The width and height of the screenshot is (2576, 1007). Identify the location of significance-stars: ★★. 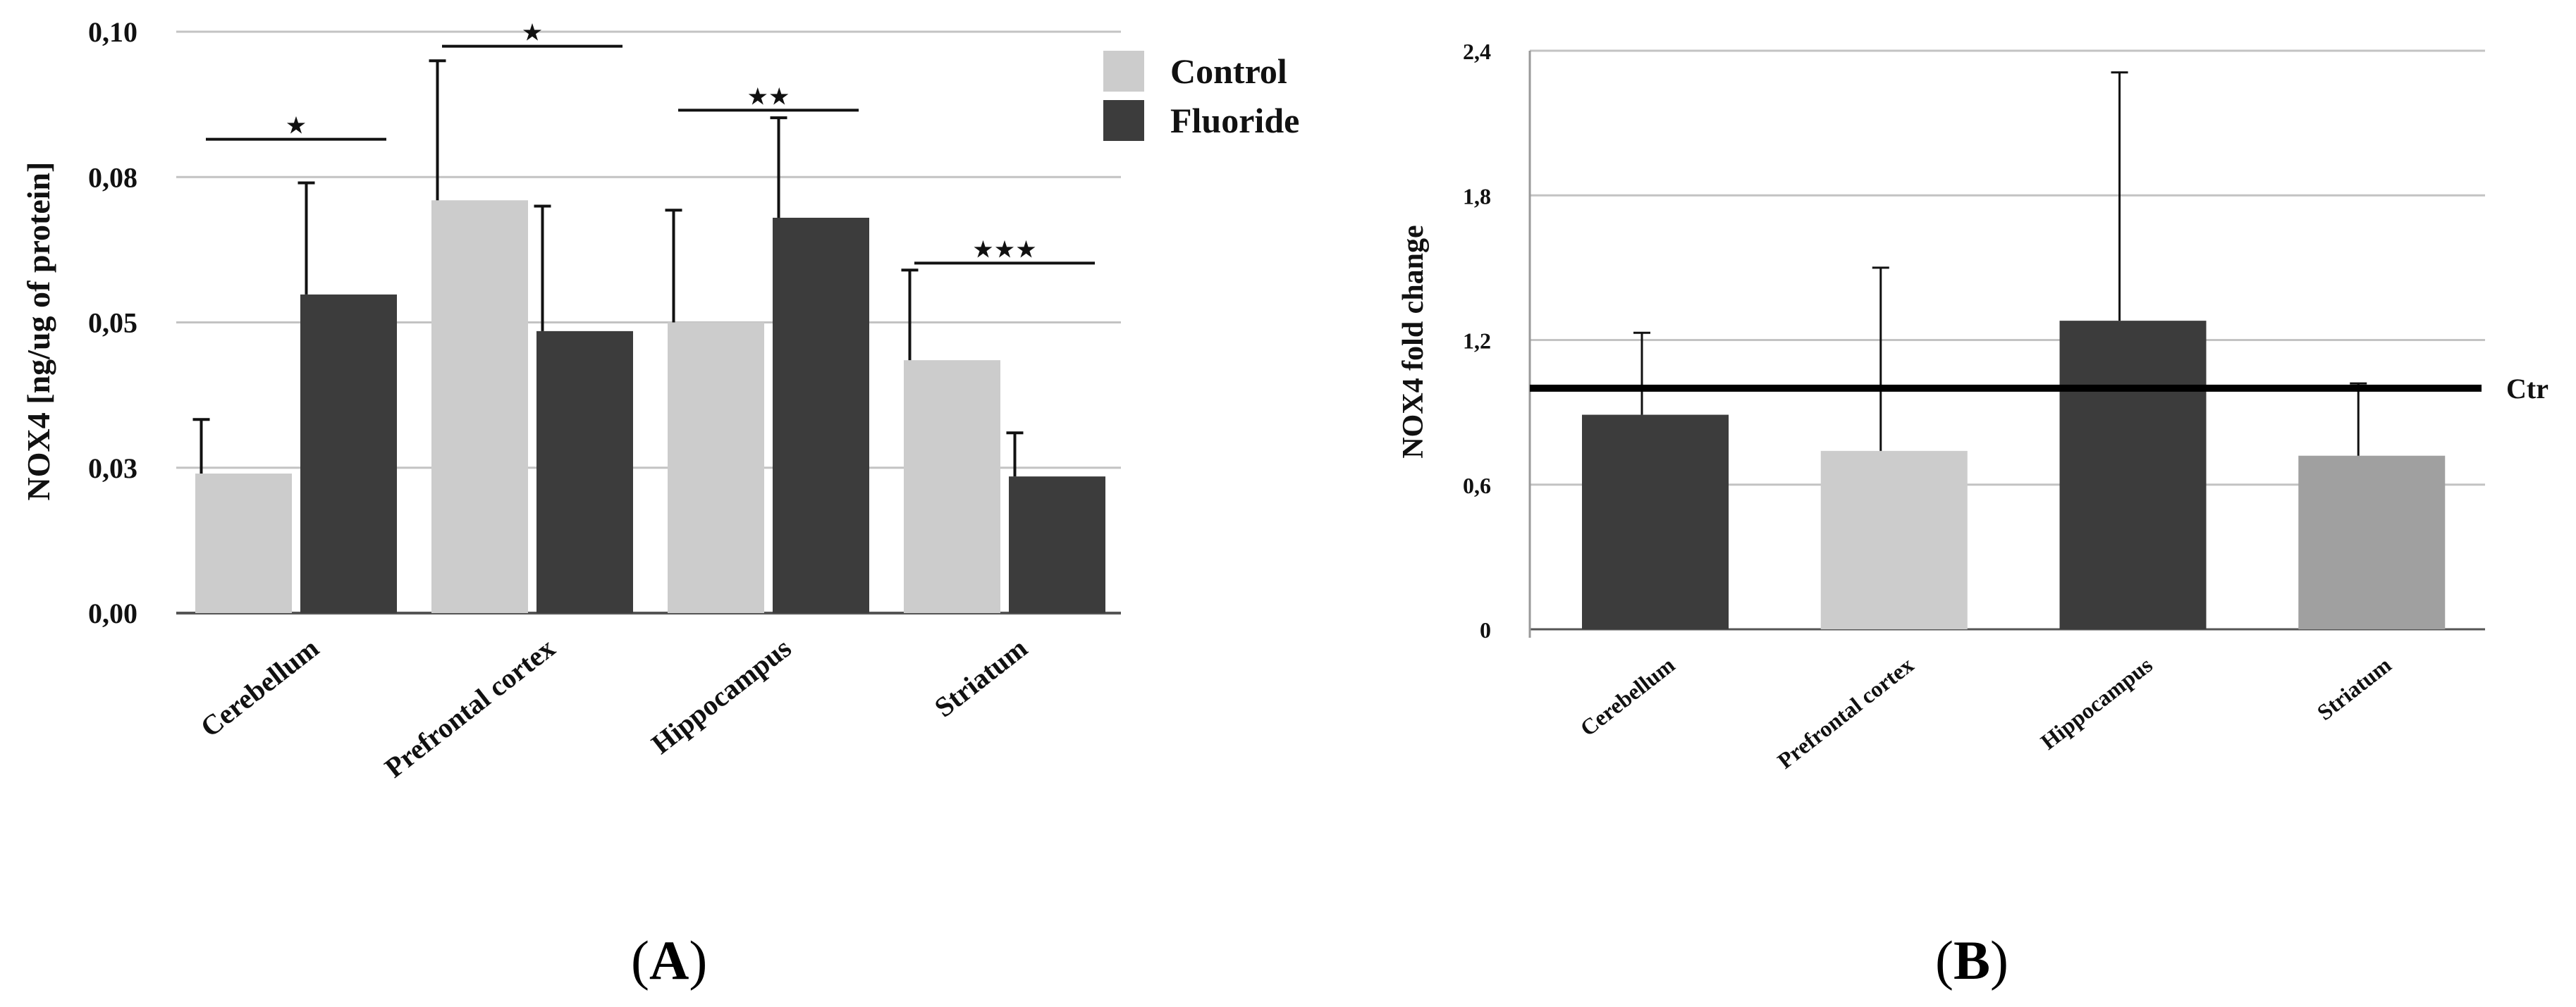
(768, 96).